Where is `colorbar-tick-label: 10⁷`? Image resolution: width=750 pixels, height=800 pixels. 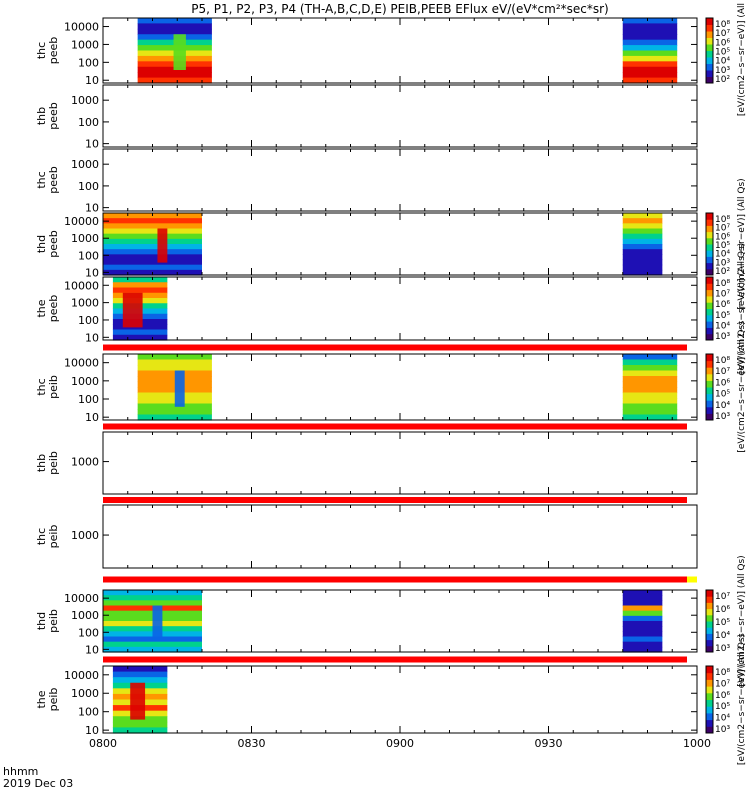 colorbar-tick-label: 10⁷ is located at coordinates (722, 229).